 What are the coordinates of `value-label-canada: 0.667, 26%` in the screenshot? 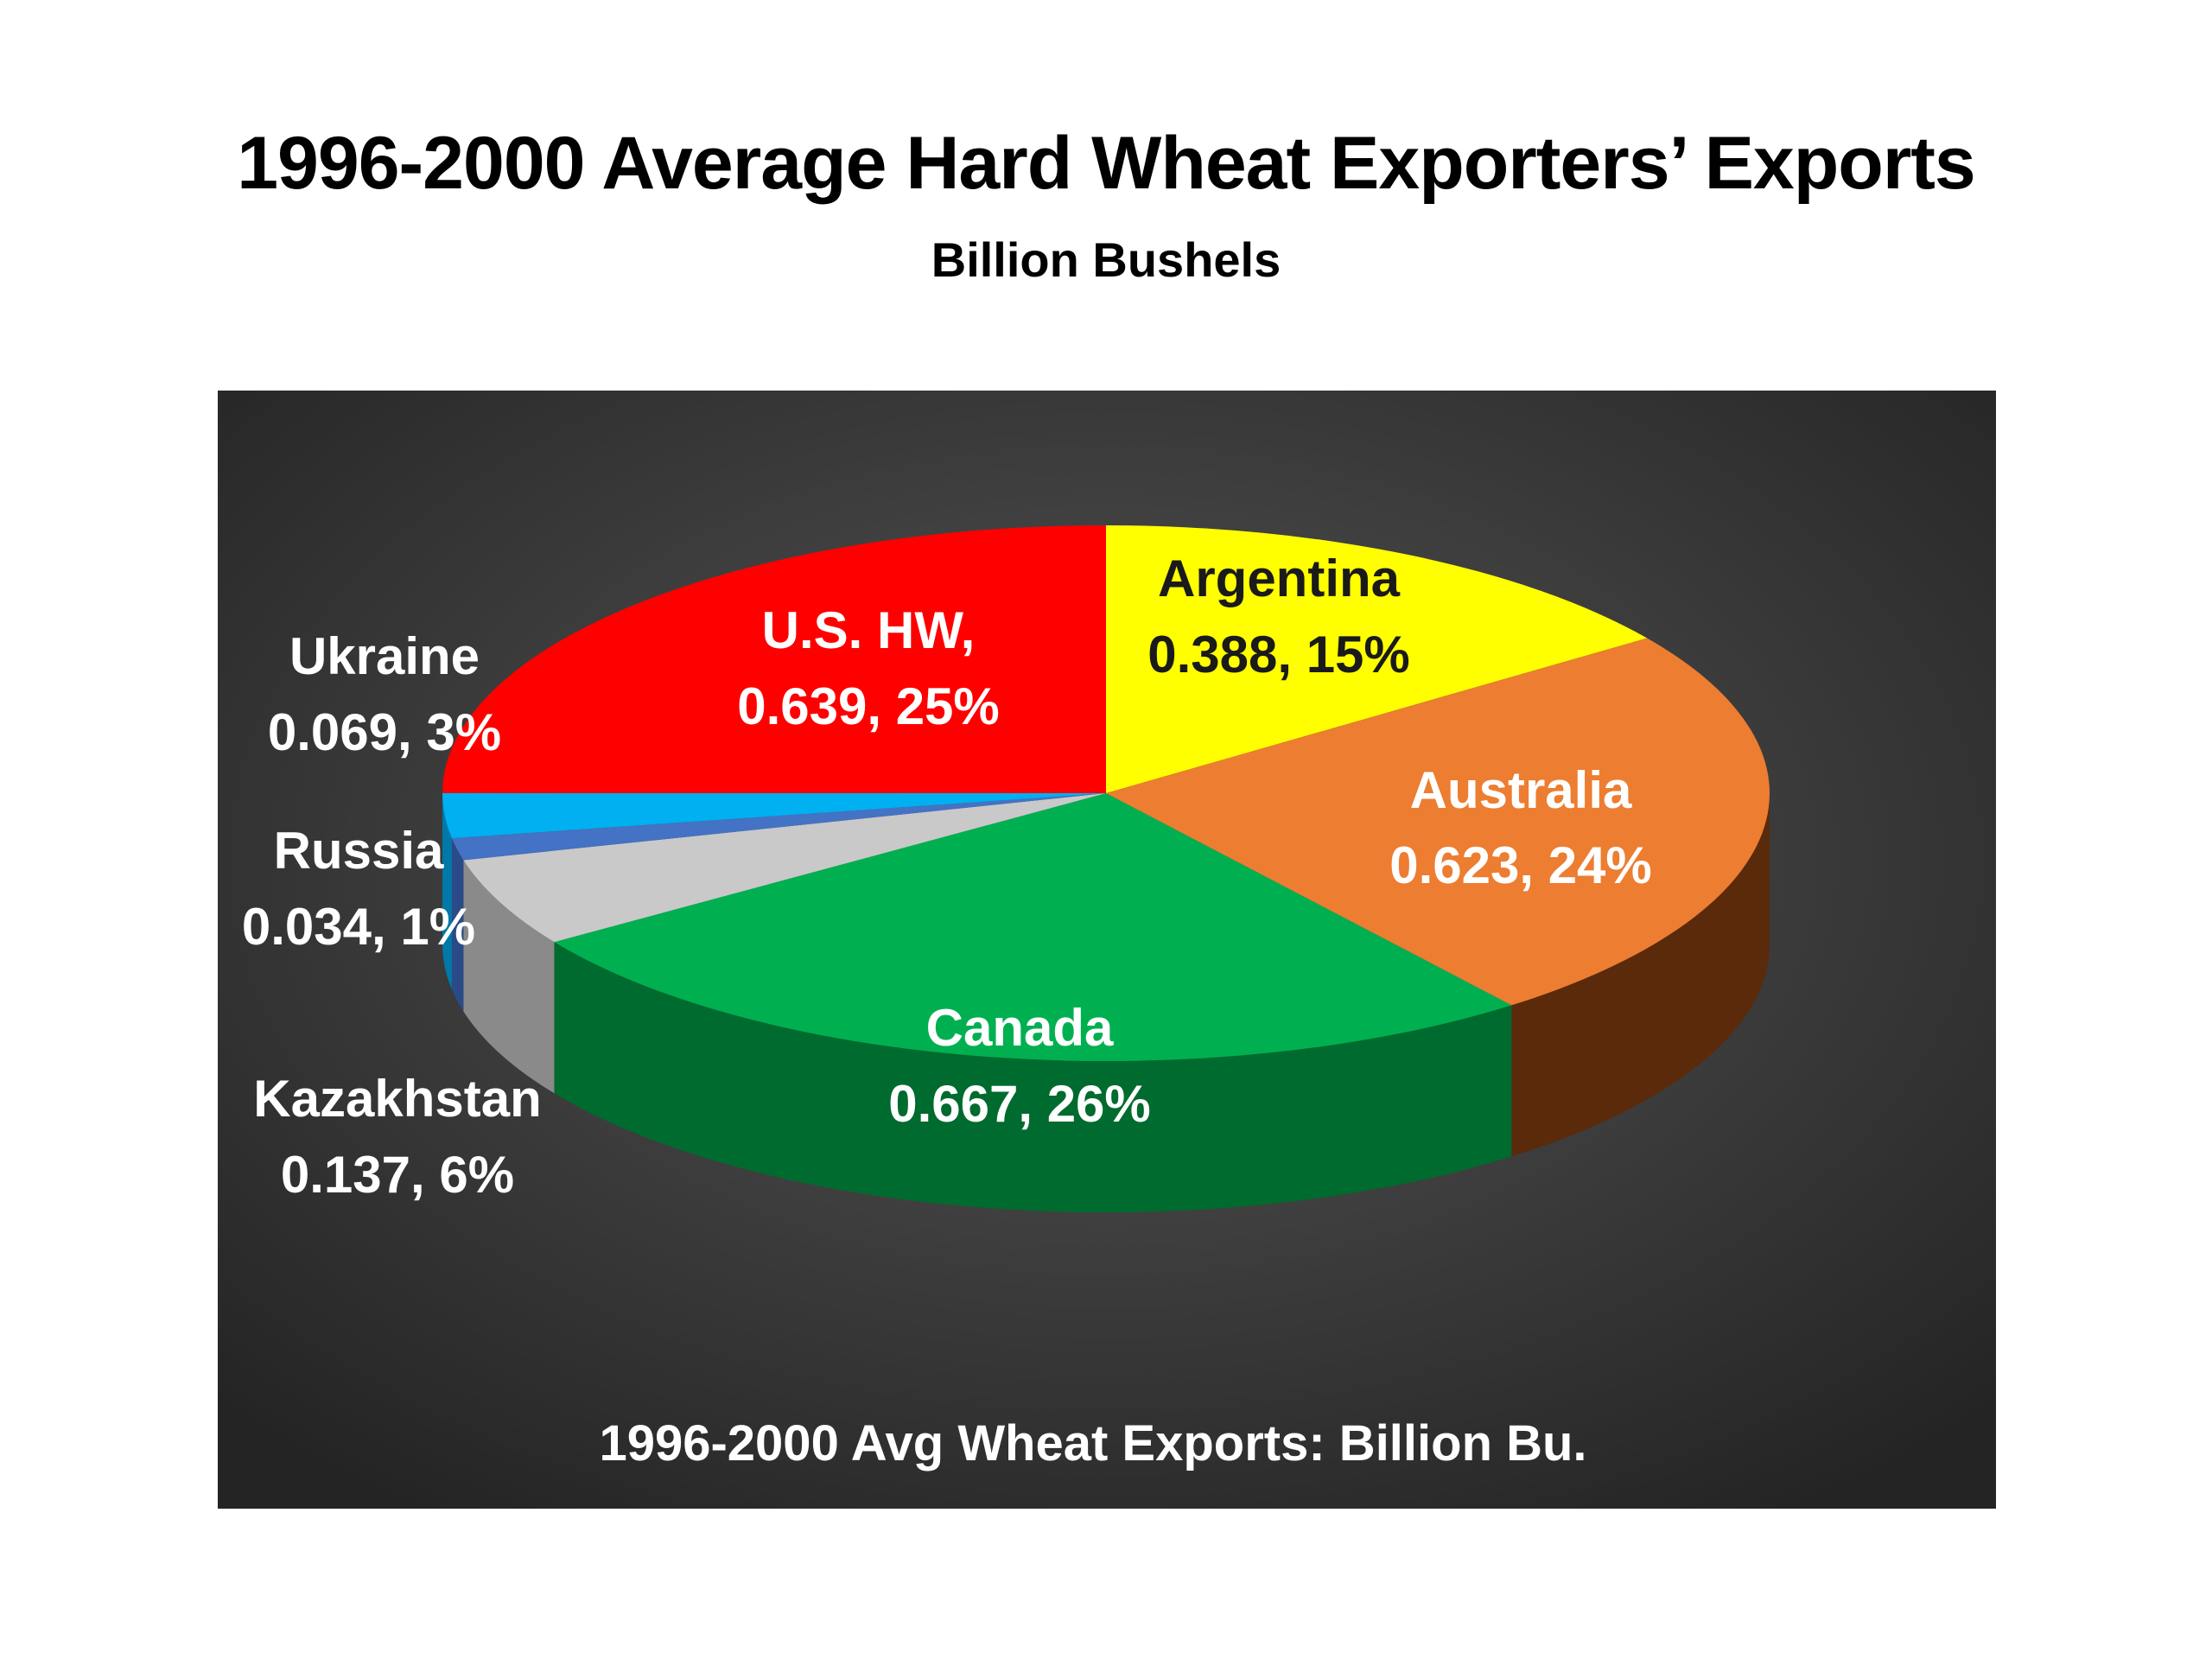 It's located at (1019, 1104).